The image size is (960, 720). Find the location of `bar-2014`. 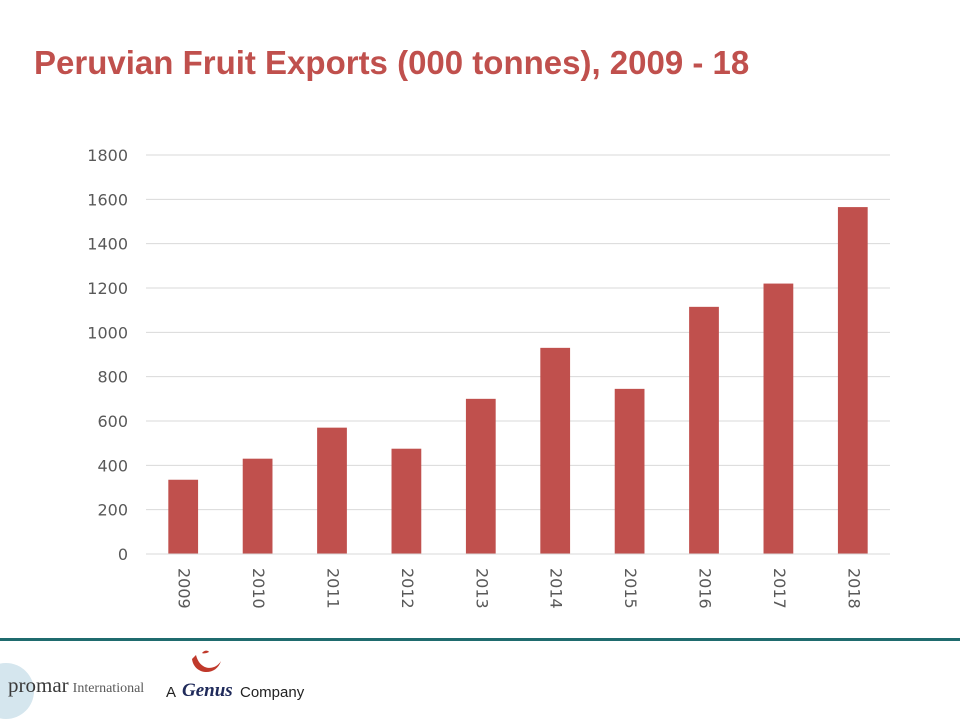

bar-2014 is located at coordinates (555, 450).